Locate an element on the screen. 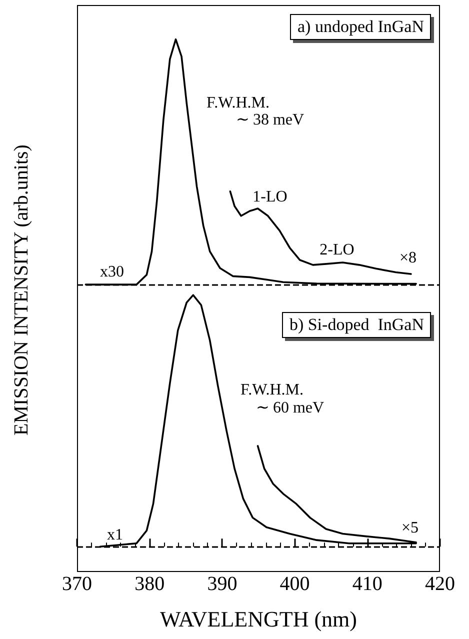  annotation: ×5 is located at coordinates (410, 528).